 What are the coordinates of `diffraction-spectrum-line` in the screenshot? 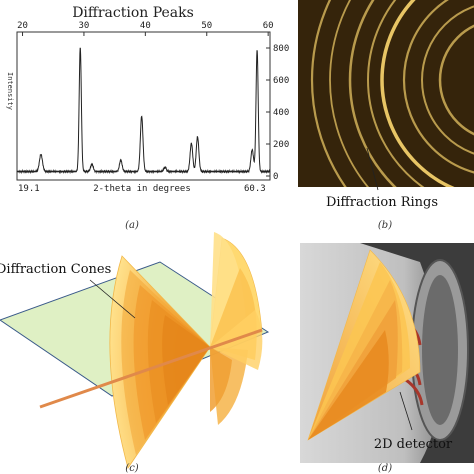 It's located at (143, 111).